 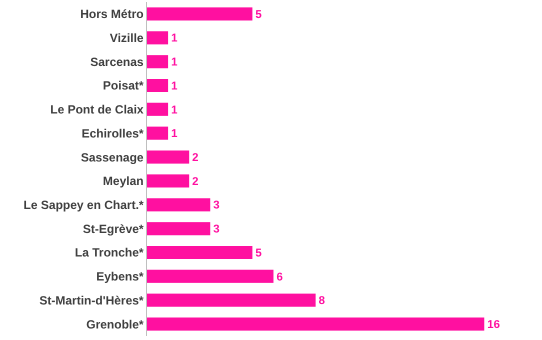 I want to click on y-tick-label: Sassenage, so click(x=112, y=157).